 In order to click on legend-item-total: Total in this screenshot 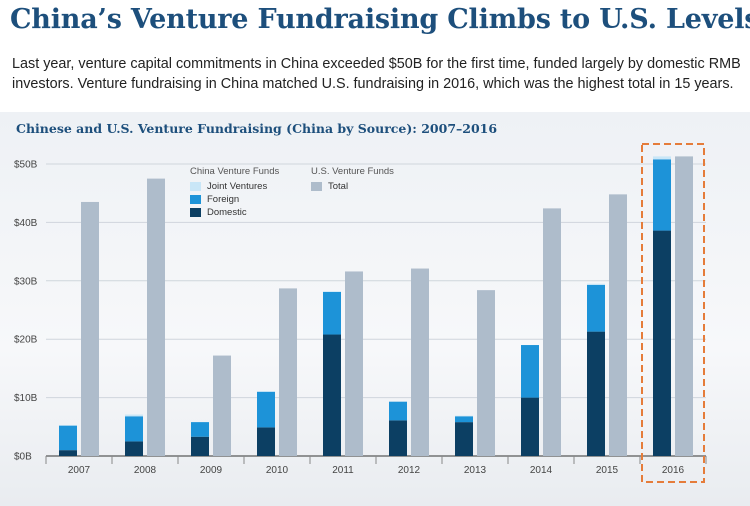, I will do `click(352, 186)`.